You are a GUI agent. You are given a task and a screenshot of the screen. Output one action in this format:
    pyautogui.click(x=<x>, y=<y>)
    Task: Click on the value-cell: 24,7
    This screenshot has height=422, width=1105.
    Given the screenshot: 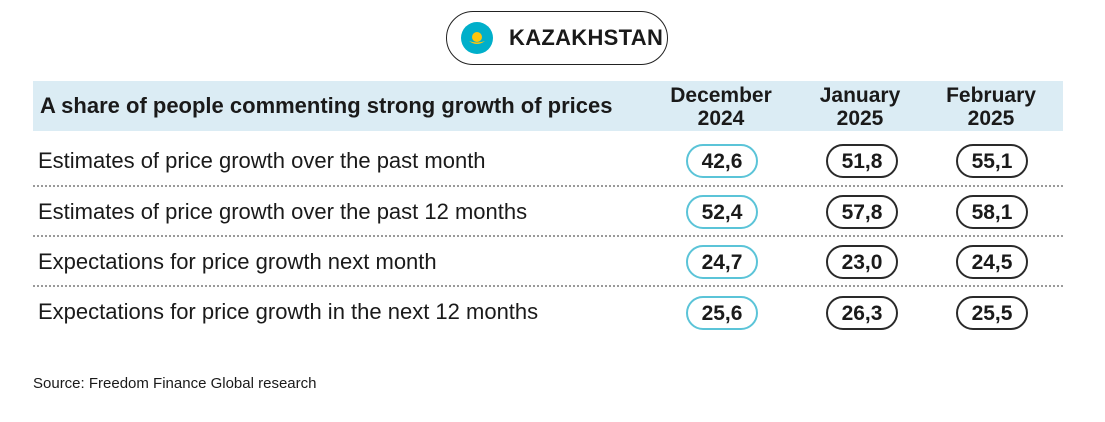 What is the action you would take?
    pyautogui.click(x=722, y=262)
    